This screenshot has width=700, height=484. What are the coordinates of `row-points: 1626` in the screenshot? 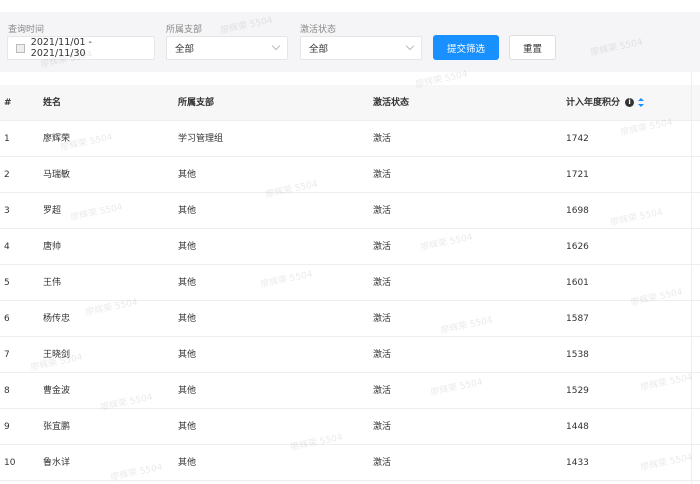 It's located at (577, 247).